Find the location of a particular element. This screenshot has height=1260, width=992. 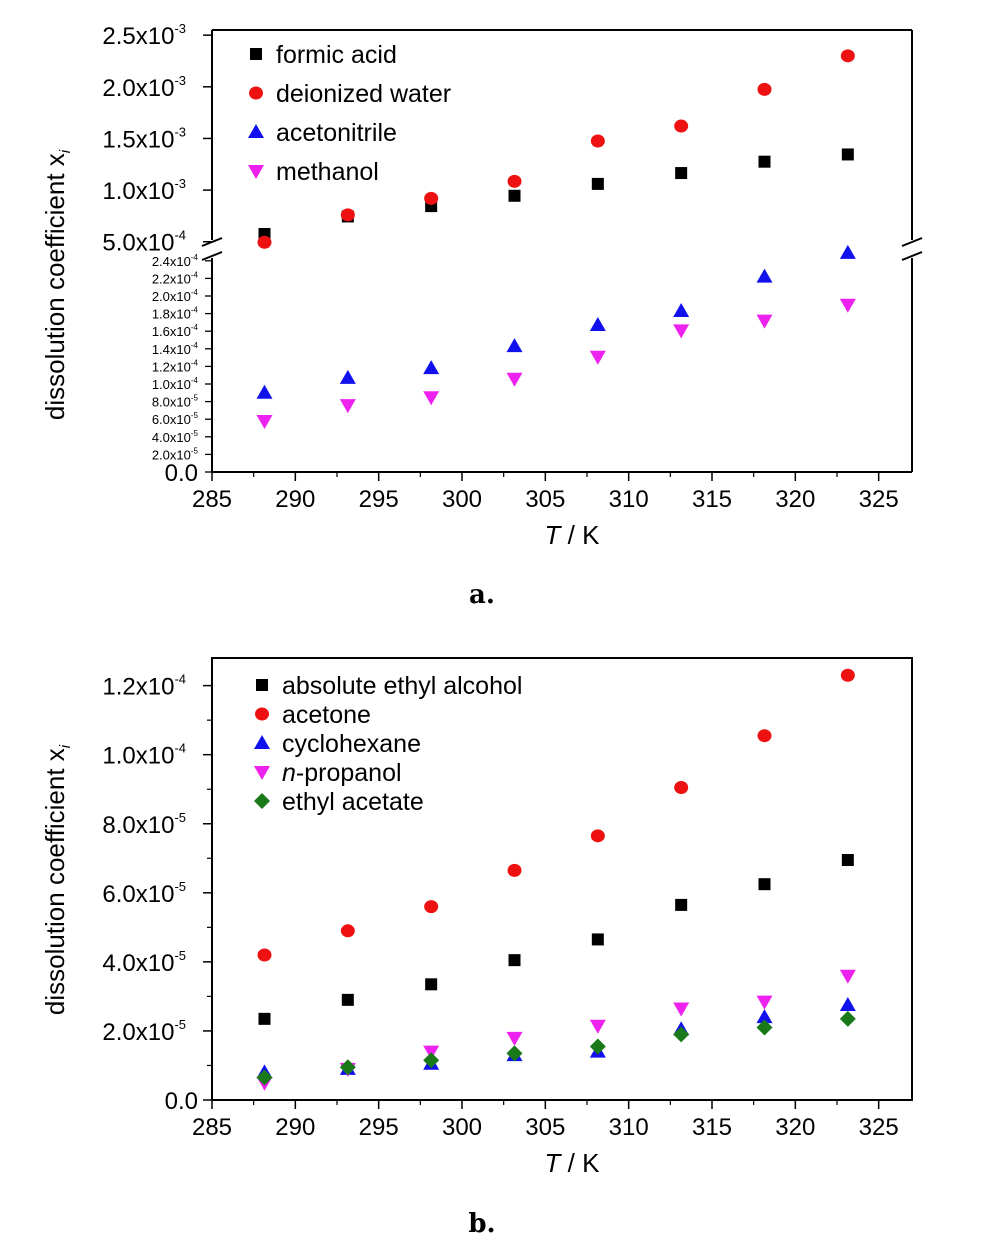

y-tick-label: 2.4x10⁻⁴ is located at coordinates (175, 261).